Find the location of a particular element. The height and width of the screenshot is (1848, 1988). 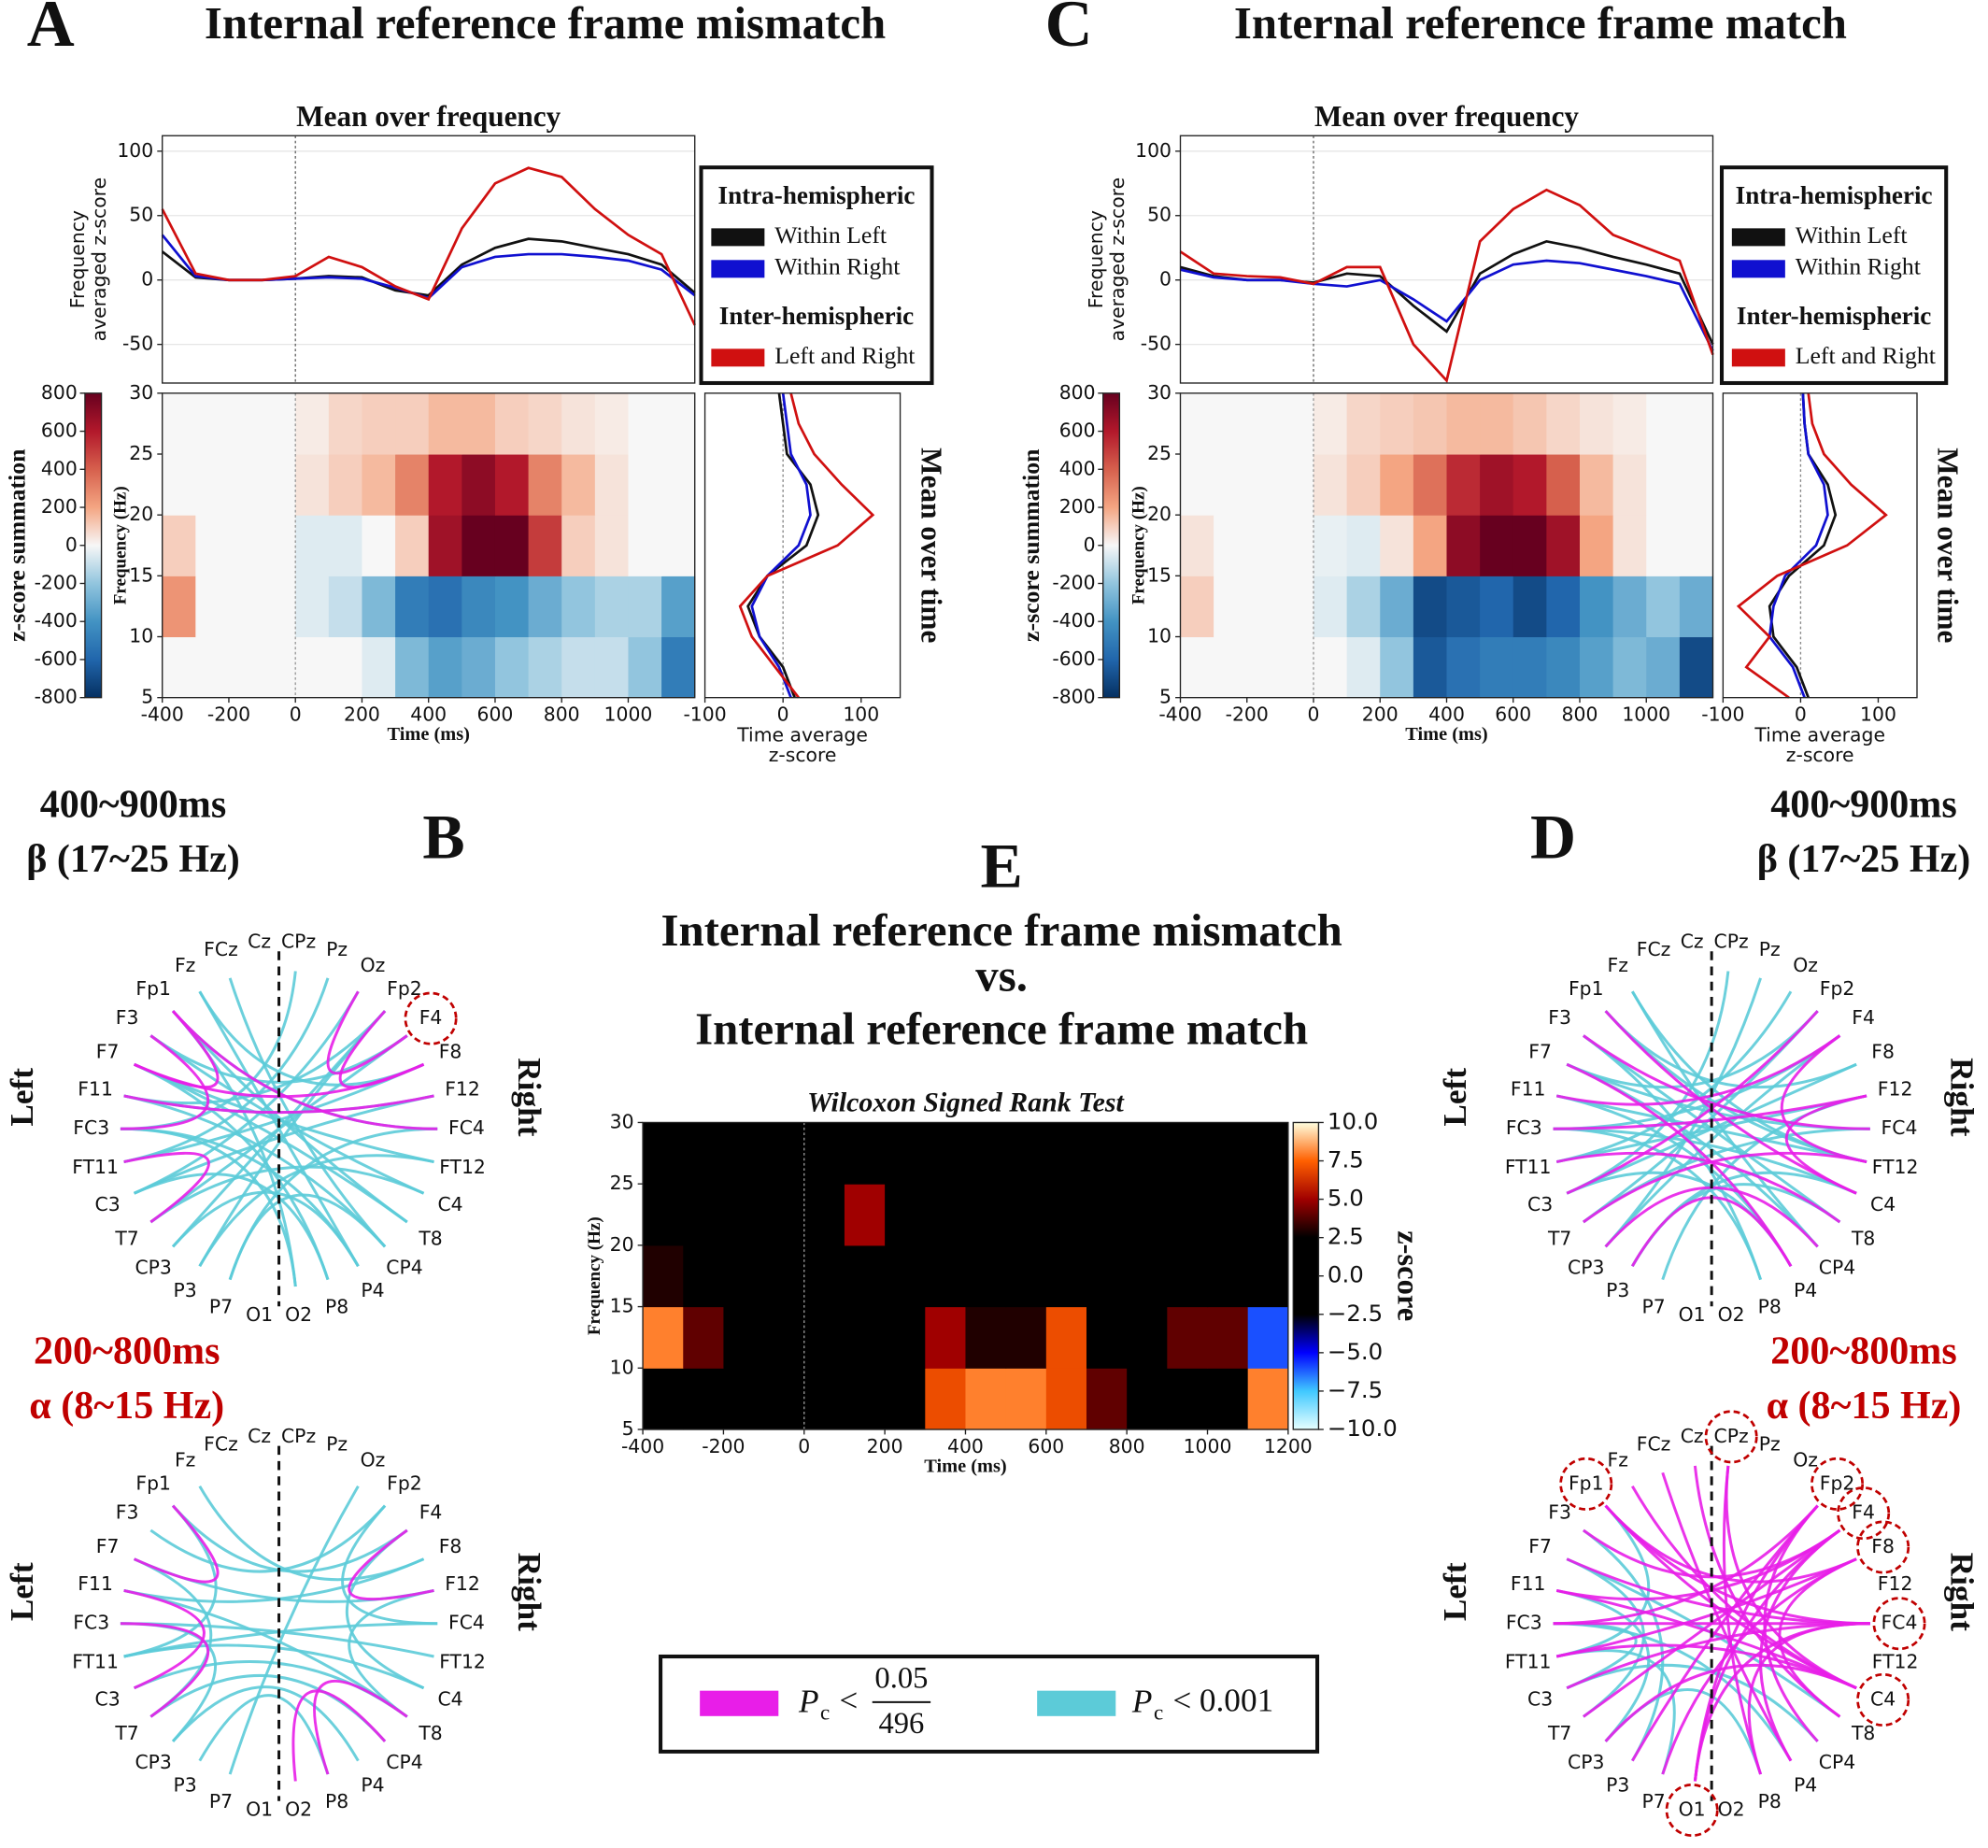

x-tick-label: 100 is located at coordinates (861, 715).